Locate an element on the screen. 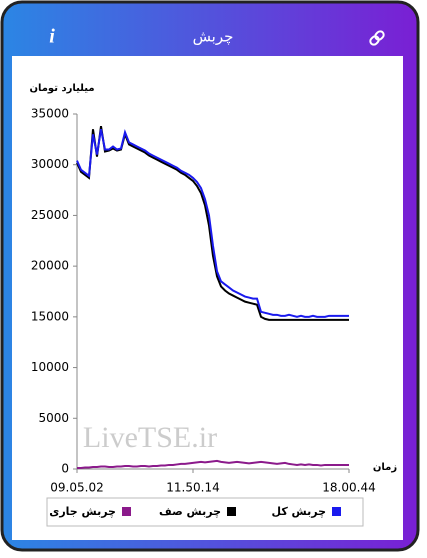  x-tick-label: 09.05.02 is located at coordinates (76, 488).